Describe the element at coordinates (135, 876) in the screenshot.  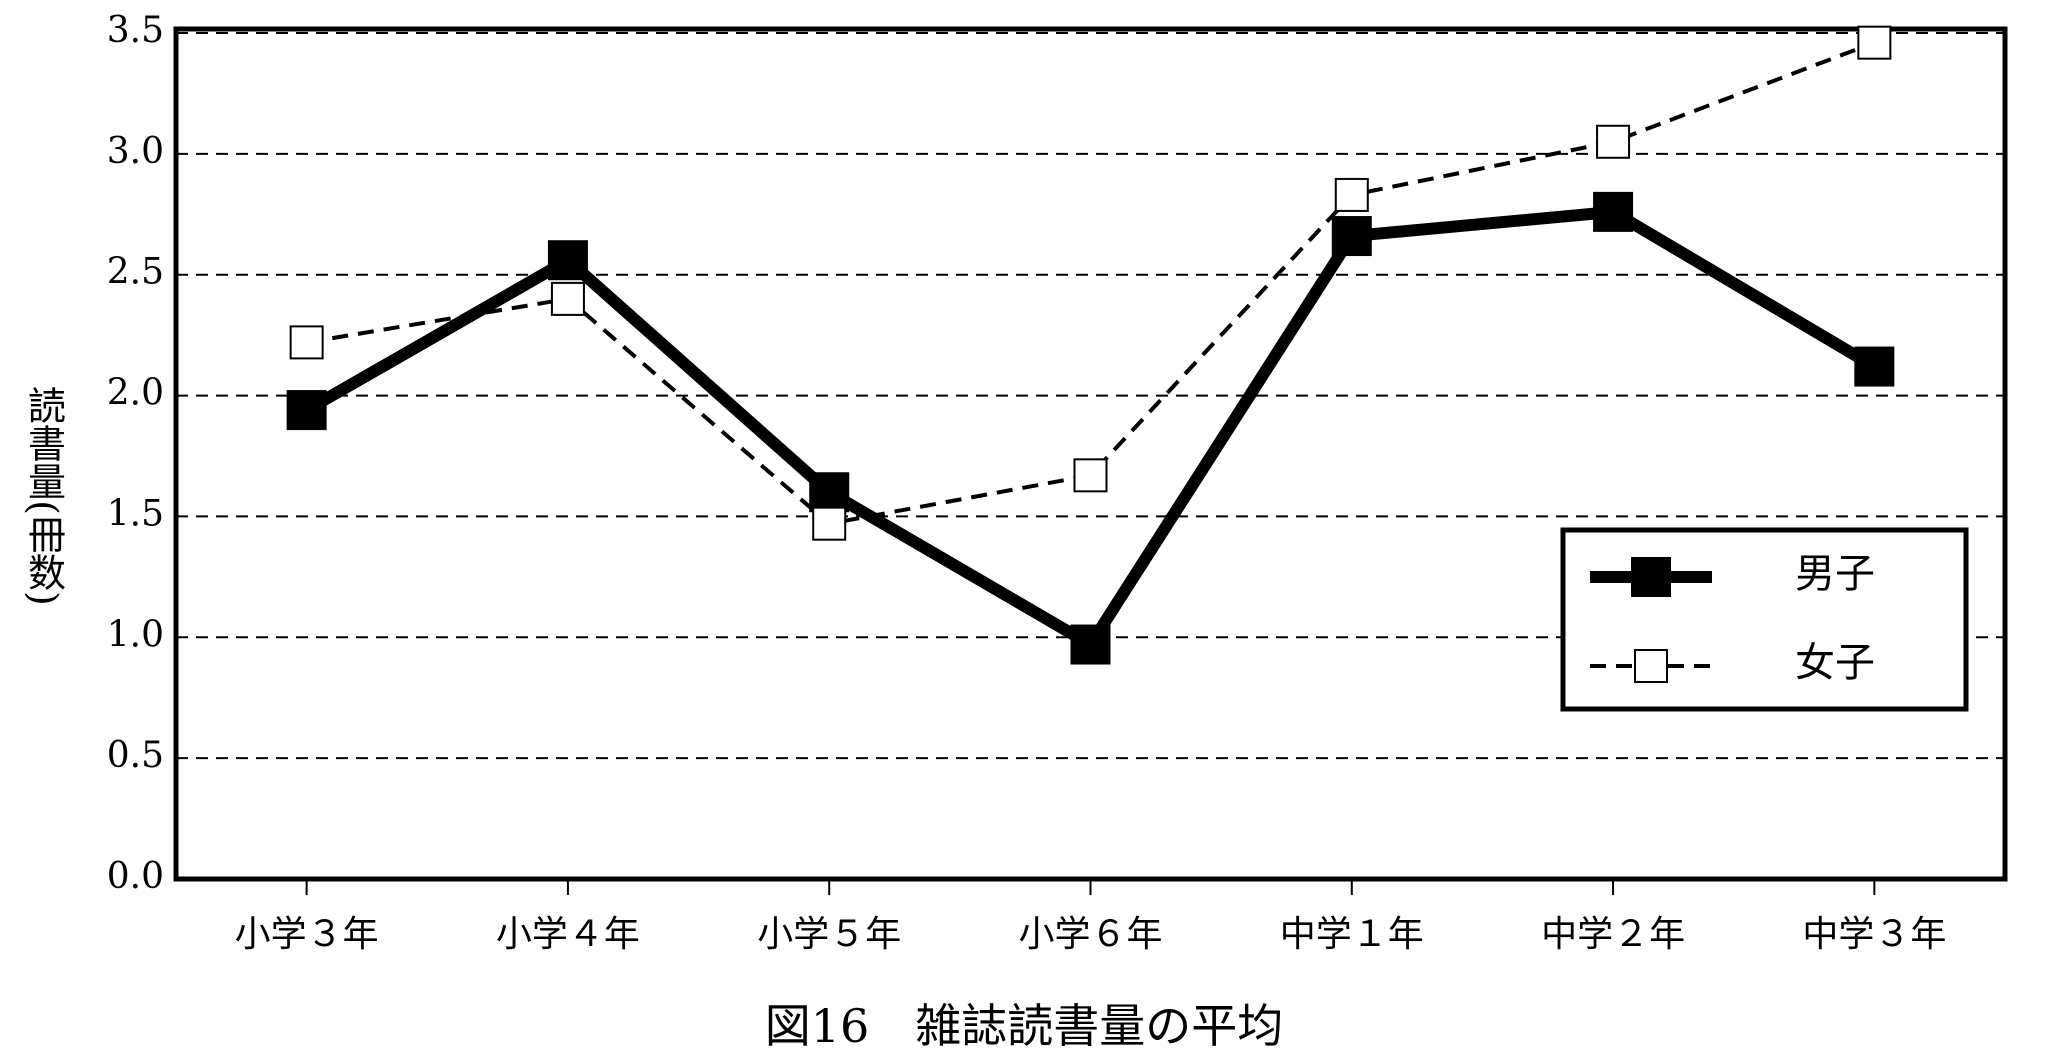
I see `y-tick-label: 0.0` at that location.